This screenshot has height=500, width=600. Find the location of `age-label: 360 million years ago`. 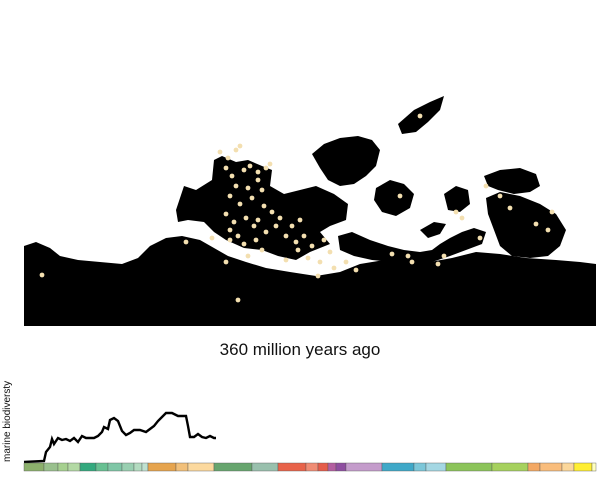

age-label: 360 million years ago is located at coordinates (300, 349).